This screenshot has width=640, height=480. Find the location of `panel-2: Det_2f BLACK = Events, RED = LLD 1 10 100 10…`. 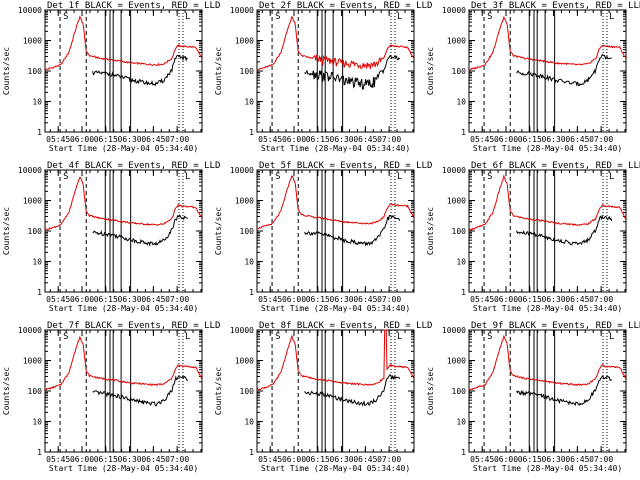

panel-2: Det_2f BLACK = Events, RED = LLD 1 10 100 10… is located at coordinates (323, 77).